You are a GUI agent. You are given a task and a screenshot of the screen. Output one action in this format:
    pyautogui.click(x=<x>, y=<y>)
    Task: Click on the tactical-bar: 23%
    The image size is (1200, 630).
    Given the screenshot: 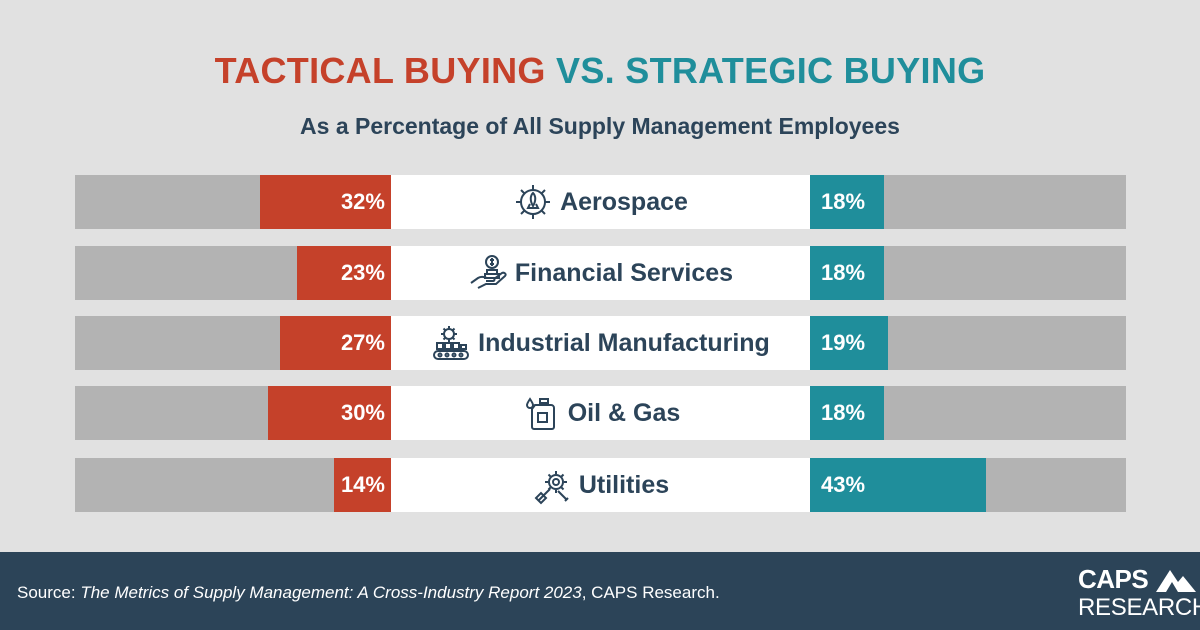 What is the action you would take?
    pyautogui.click(x=343, y=273)
    